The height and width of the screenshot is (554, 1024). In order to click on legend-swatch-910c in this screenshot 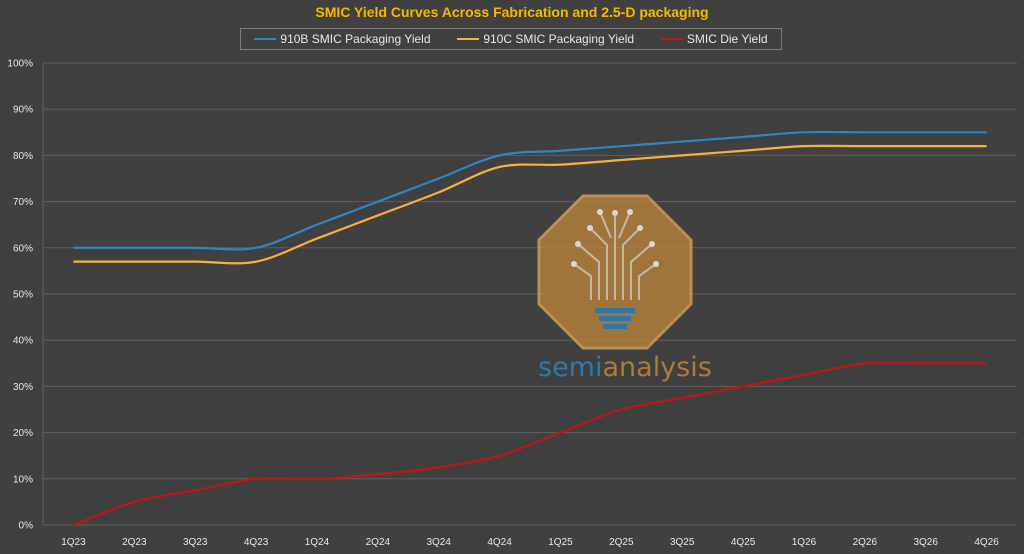, I will do `click(468, 39)`.